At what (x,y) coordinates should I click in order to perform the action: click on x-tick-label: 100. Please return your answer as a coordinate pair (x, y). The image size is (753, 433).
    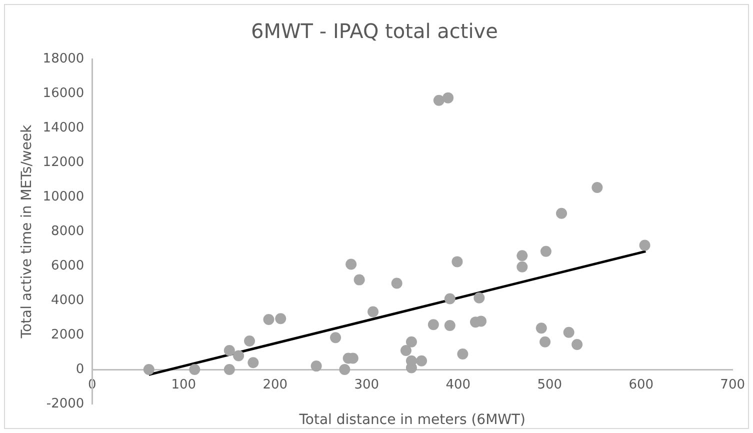
    Looking at the image, I should click on (183, 385).